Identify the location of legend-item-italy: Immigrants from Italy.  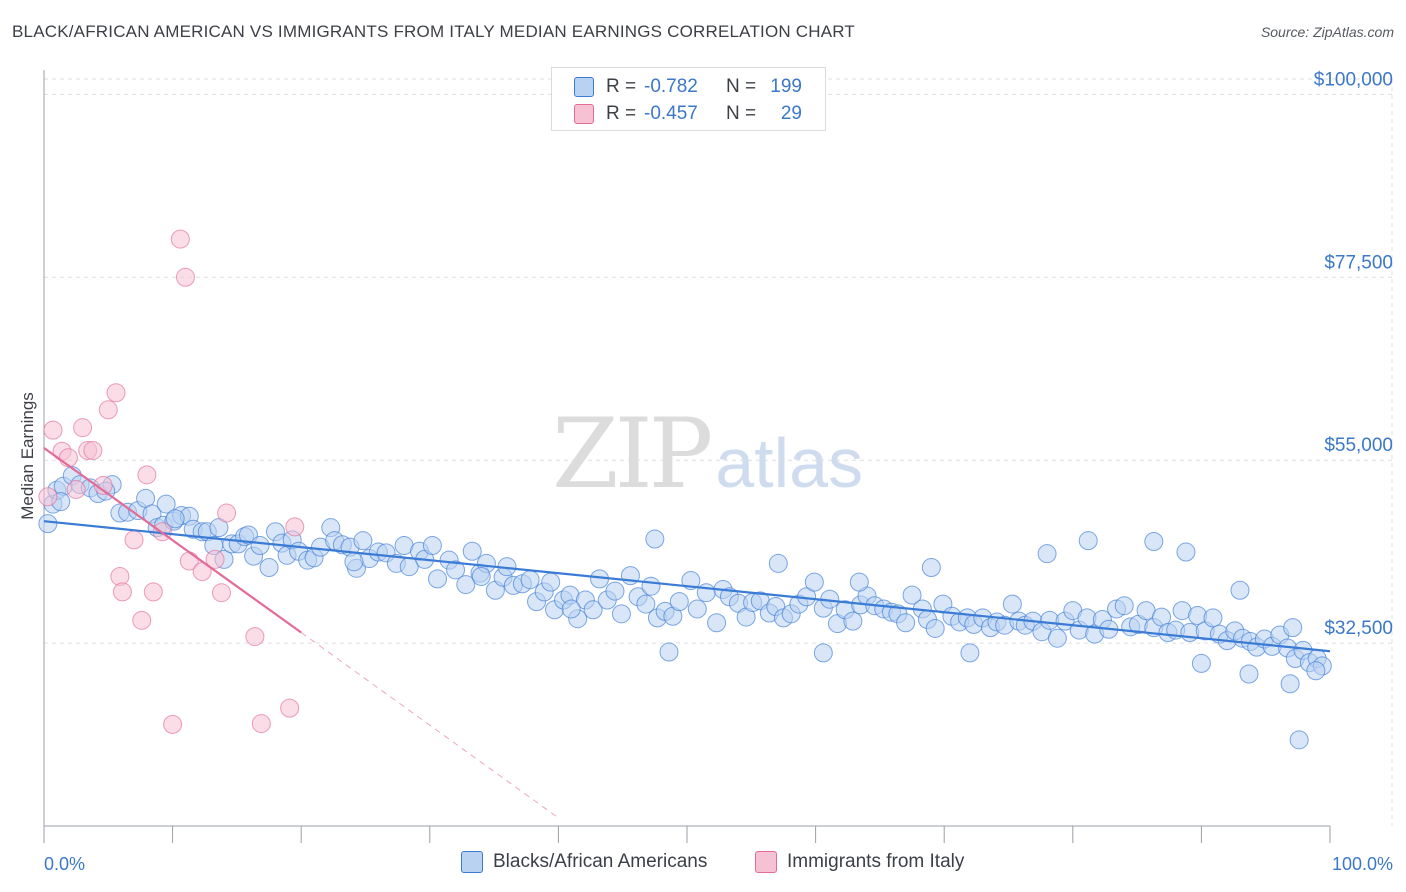
(859, 862).